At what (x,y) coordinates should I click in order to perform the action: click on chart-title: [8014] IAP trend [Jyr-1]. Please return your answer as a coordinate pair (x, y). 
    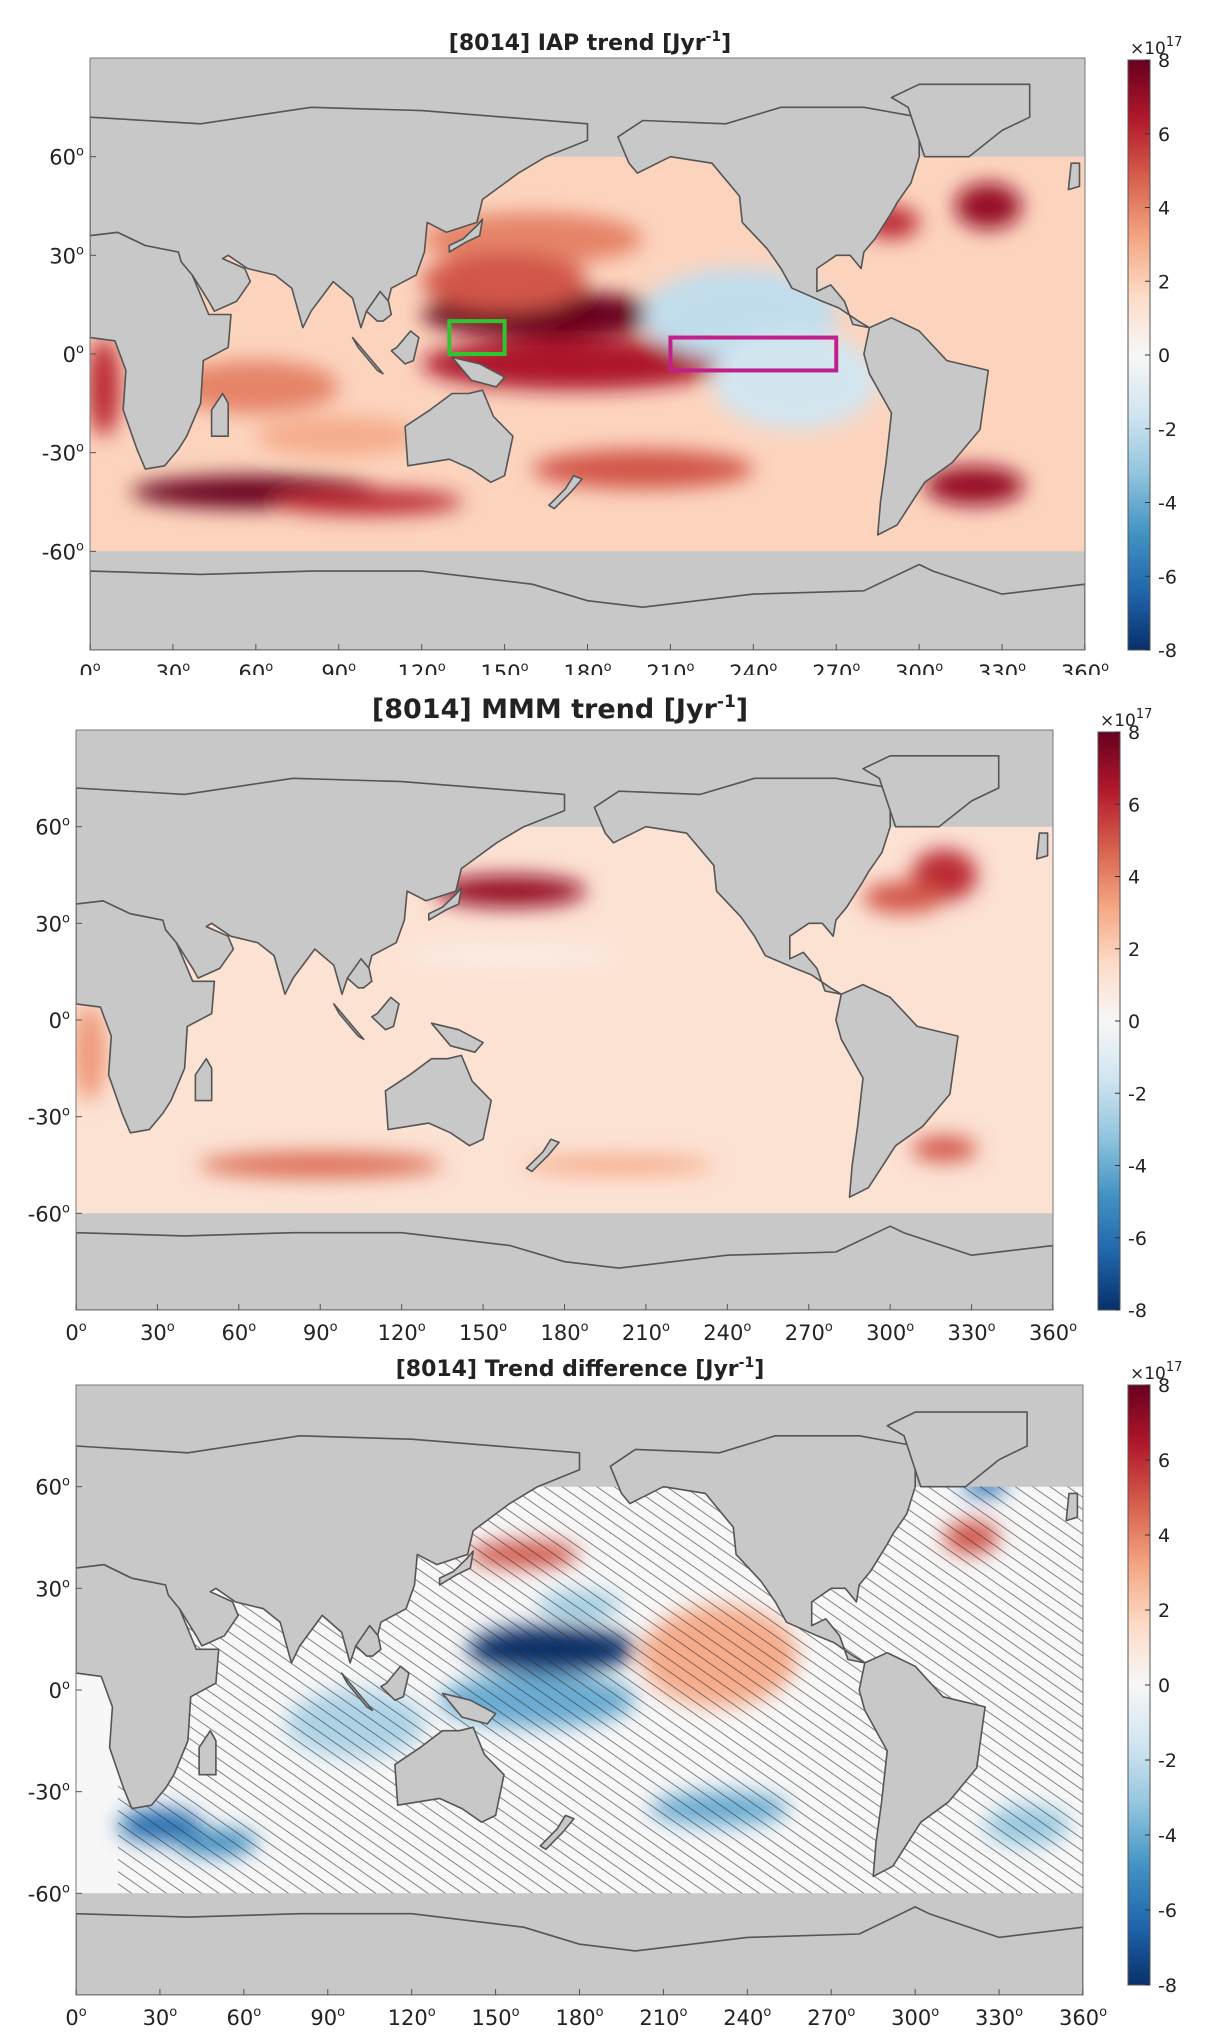
    Looking at the image, I should click on (590, 42).